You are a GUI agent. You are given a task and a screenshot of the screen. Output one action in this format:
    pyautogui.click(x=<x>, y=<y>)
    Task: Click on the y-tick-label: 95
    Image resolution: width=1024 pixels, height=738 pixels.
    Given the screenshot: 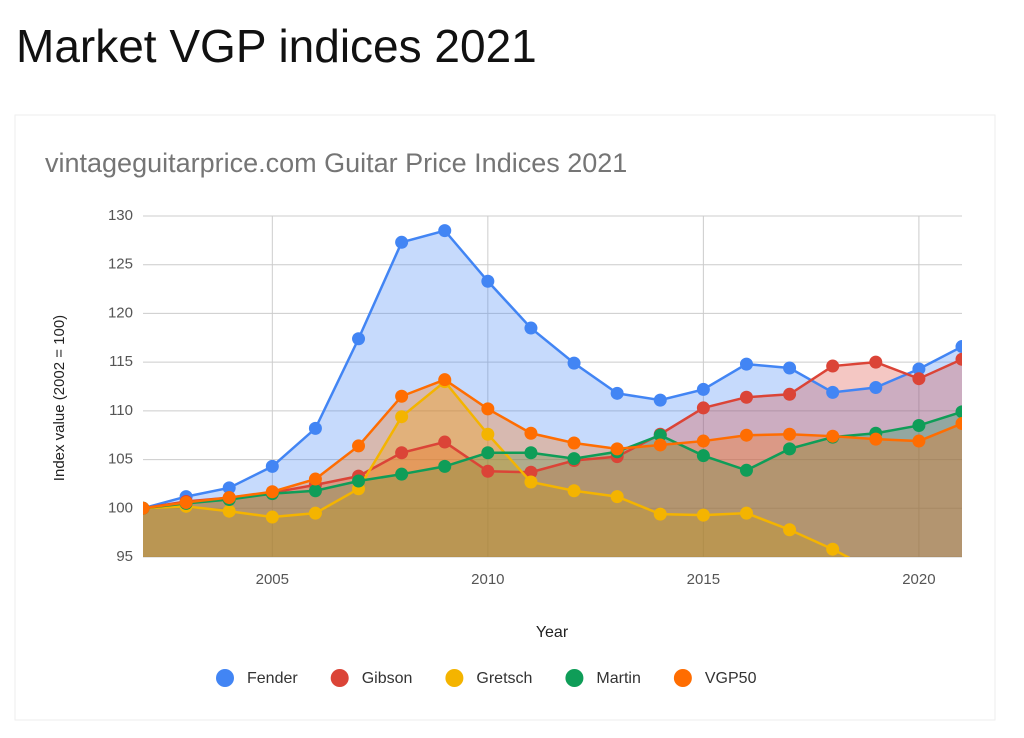 What is the action you would take?
    pyautogui.click(x=124, y=556)
    